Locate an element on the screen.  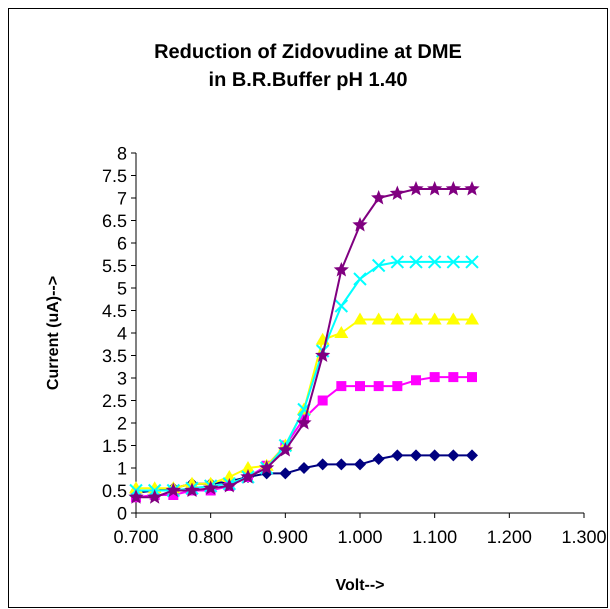
y-tick-label: 4.5 is located at coordinates (114, 310).